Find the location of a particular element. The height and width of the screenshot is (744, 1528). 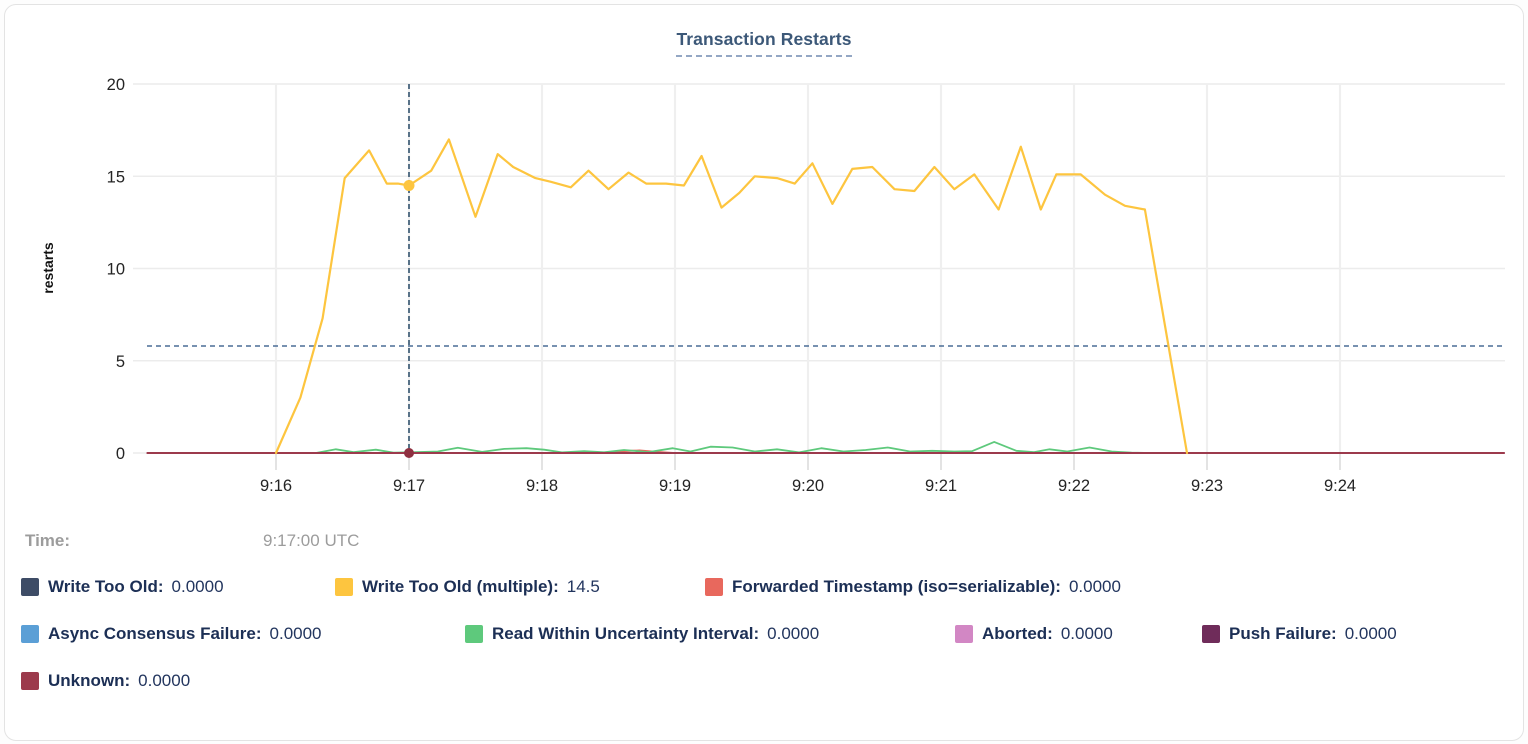

legend-item: Aborted: 0.0000 is located at coordinates (1034, 634).